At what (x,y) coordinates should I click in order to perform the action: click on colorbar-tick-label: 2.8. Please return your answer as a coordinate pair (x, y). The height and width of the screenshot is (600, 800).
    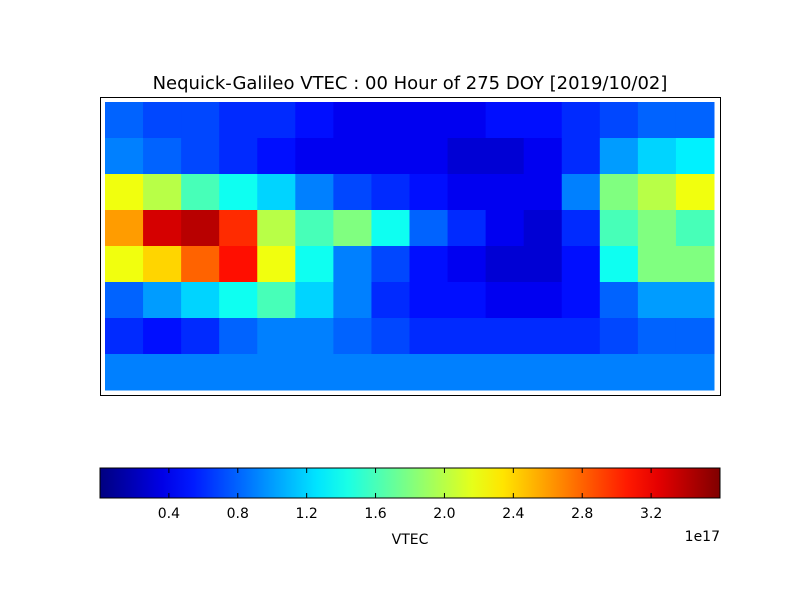
    Looking at the image, I should click on (582, 514).